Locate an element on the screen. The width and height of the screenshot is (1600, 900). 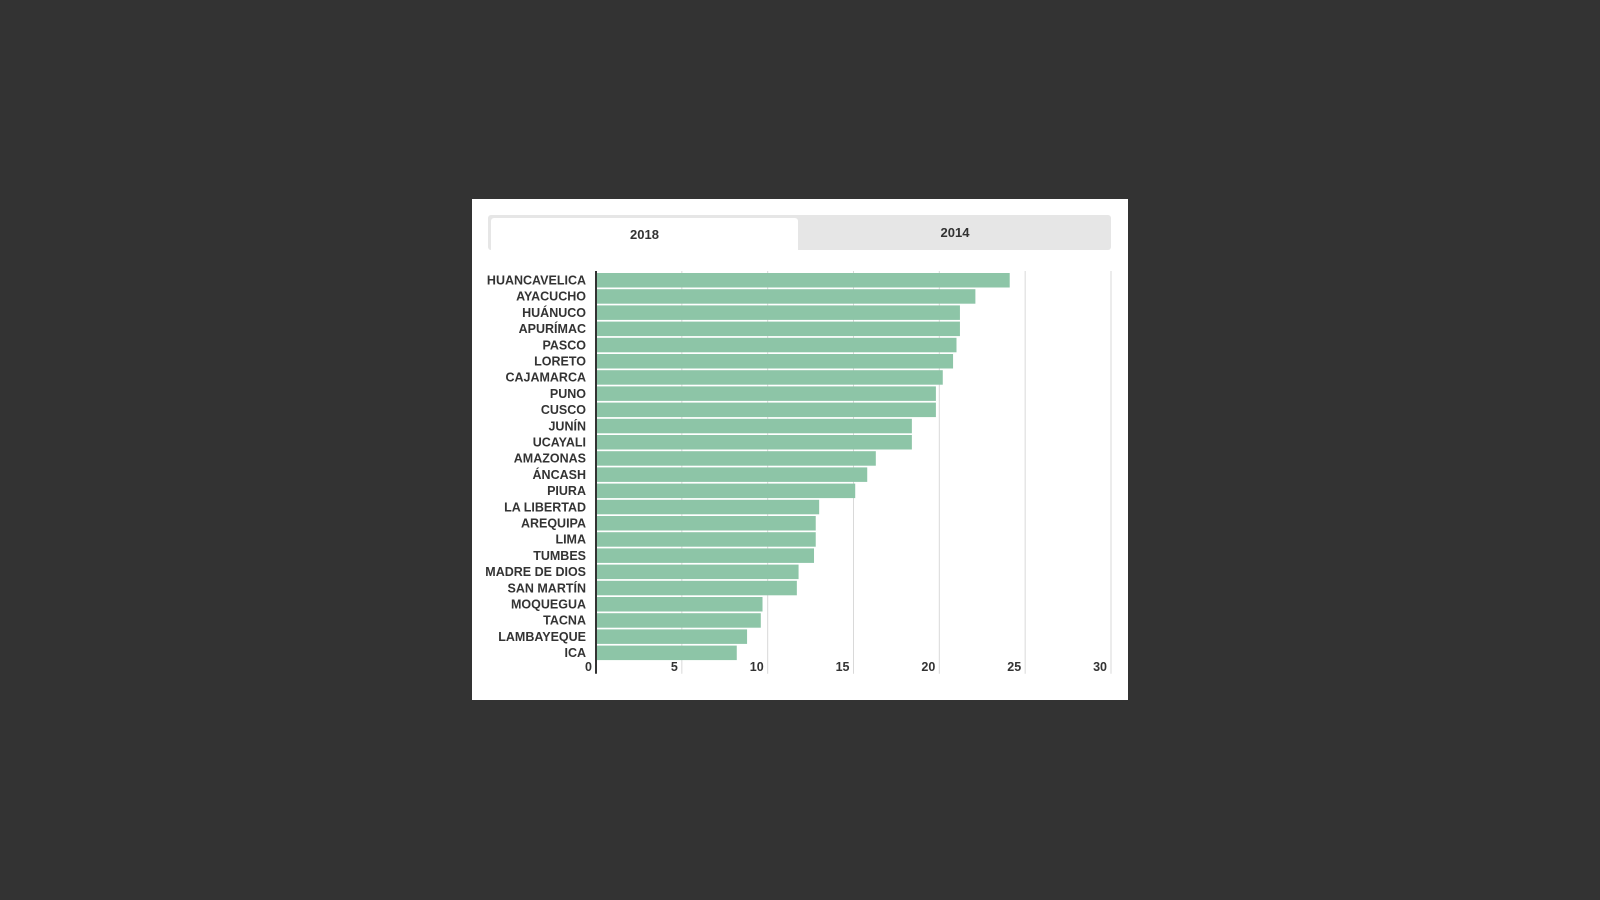
category-label: CUSCO is located at coordinates (563, 410).